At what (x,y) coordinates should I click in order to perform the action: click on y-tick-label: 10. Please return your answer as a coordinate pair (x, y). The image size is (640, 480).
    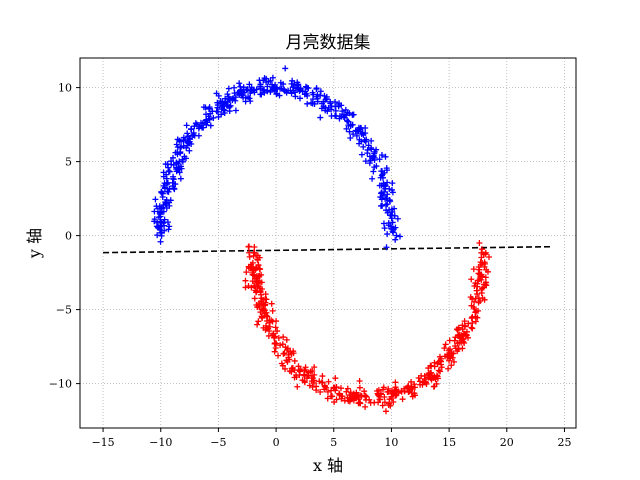
    Looking at the image, I should click on (65, 88).